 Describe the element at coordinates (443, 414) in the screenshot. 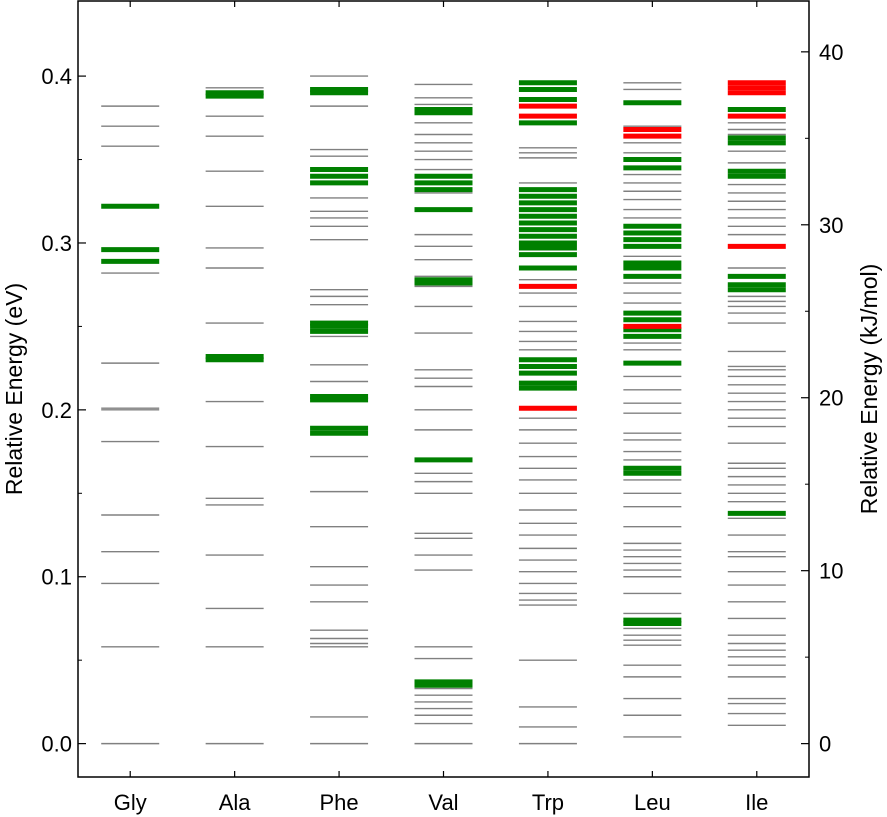

I see `column-val` at that location.